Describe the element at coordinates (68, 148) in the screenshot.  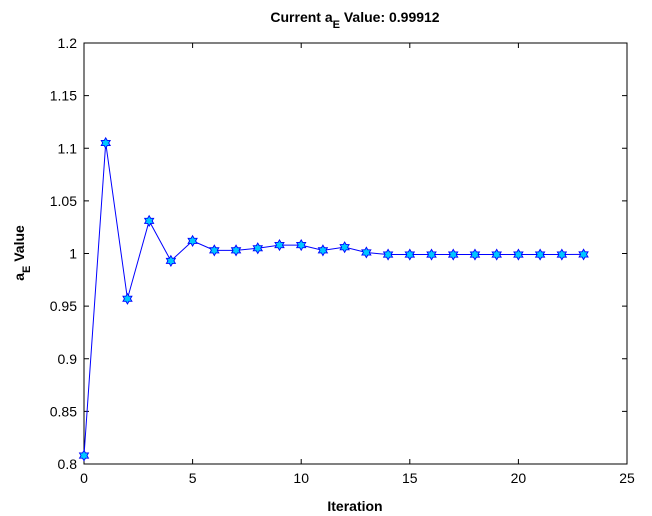
I see `y-tick-label: 1.1` at that location.